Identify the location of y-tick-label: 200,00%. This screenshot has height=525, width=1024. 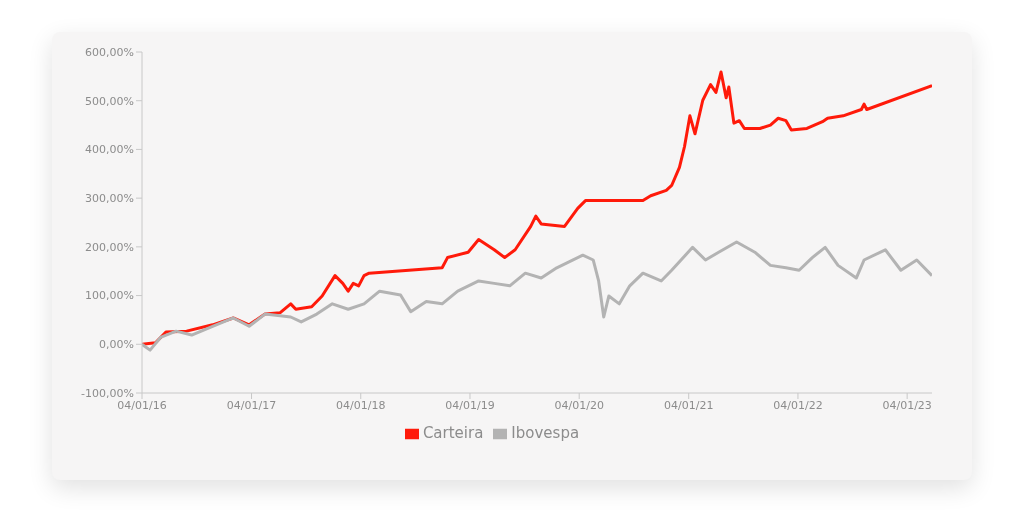
(109, 247).